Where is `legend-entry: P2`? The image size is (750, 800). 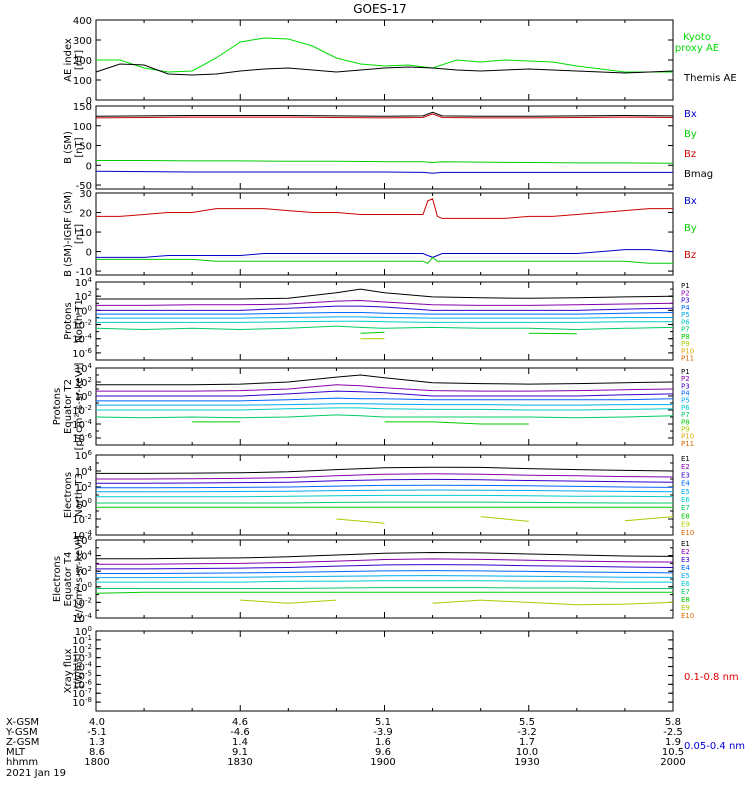
legend-entry: P2 is located at coordinates (685, 379).